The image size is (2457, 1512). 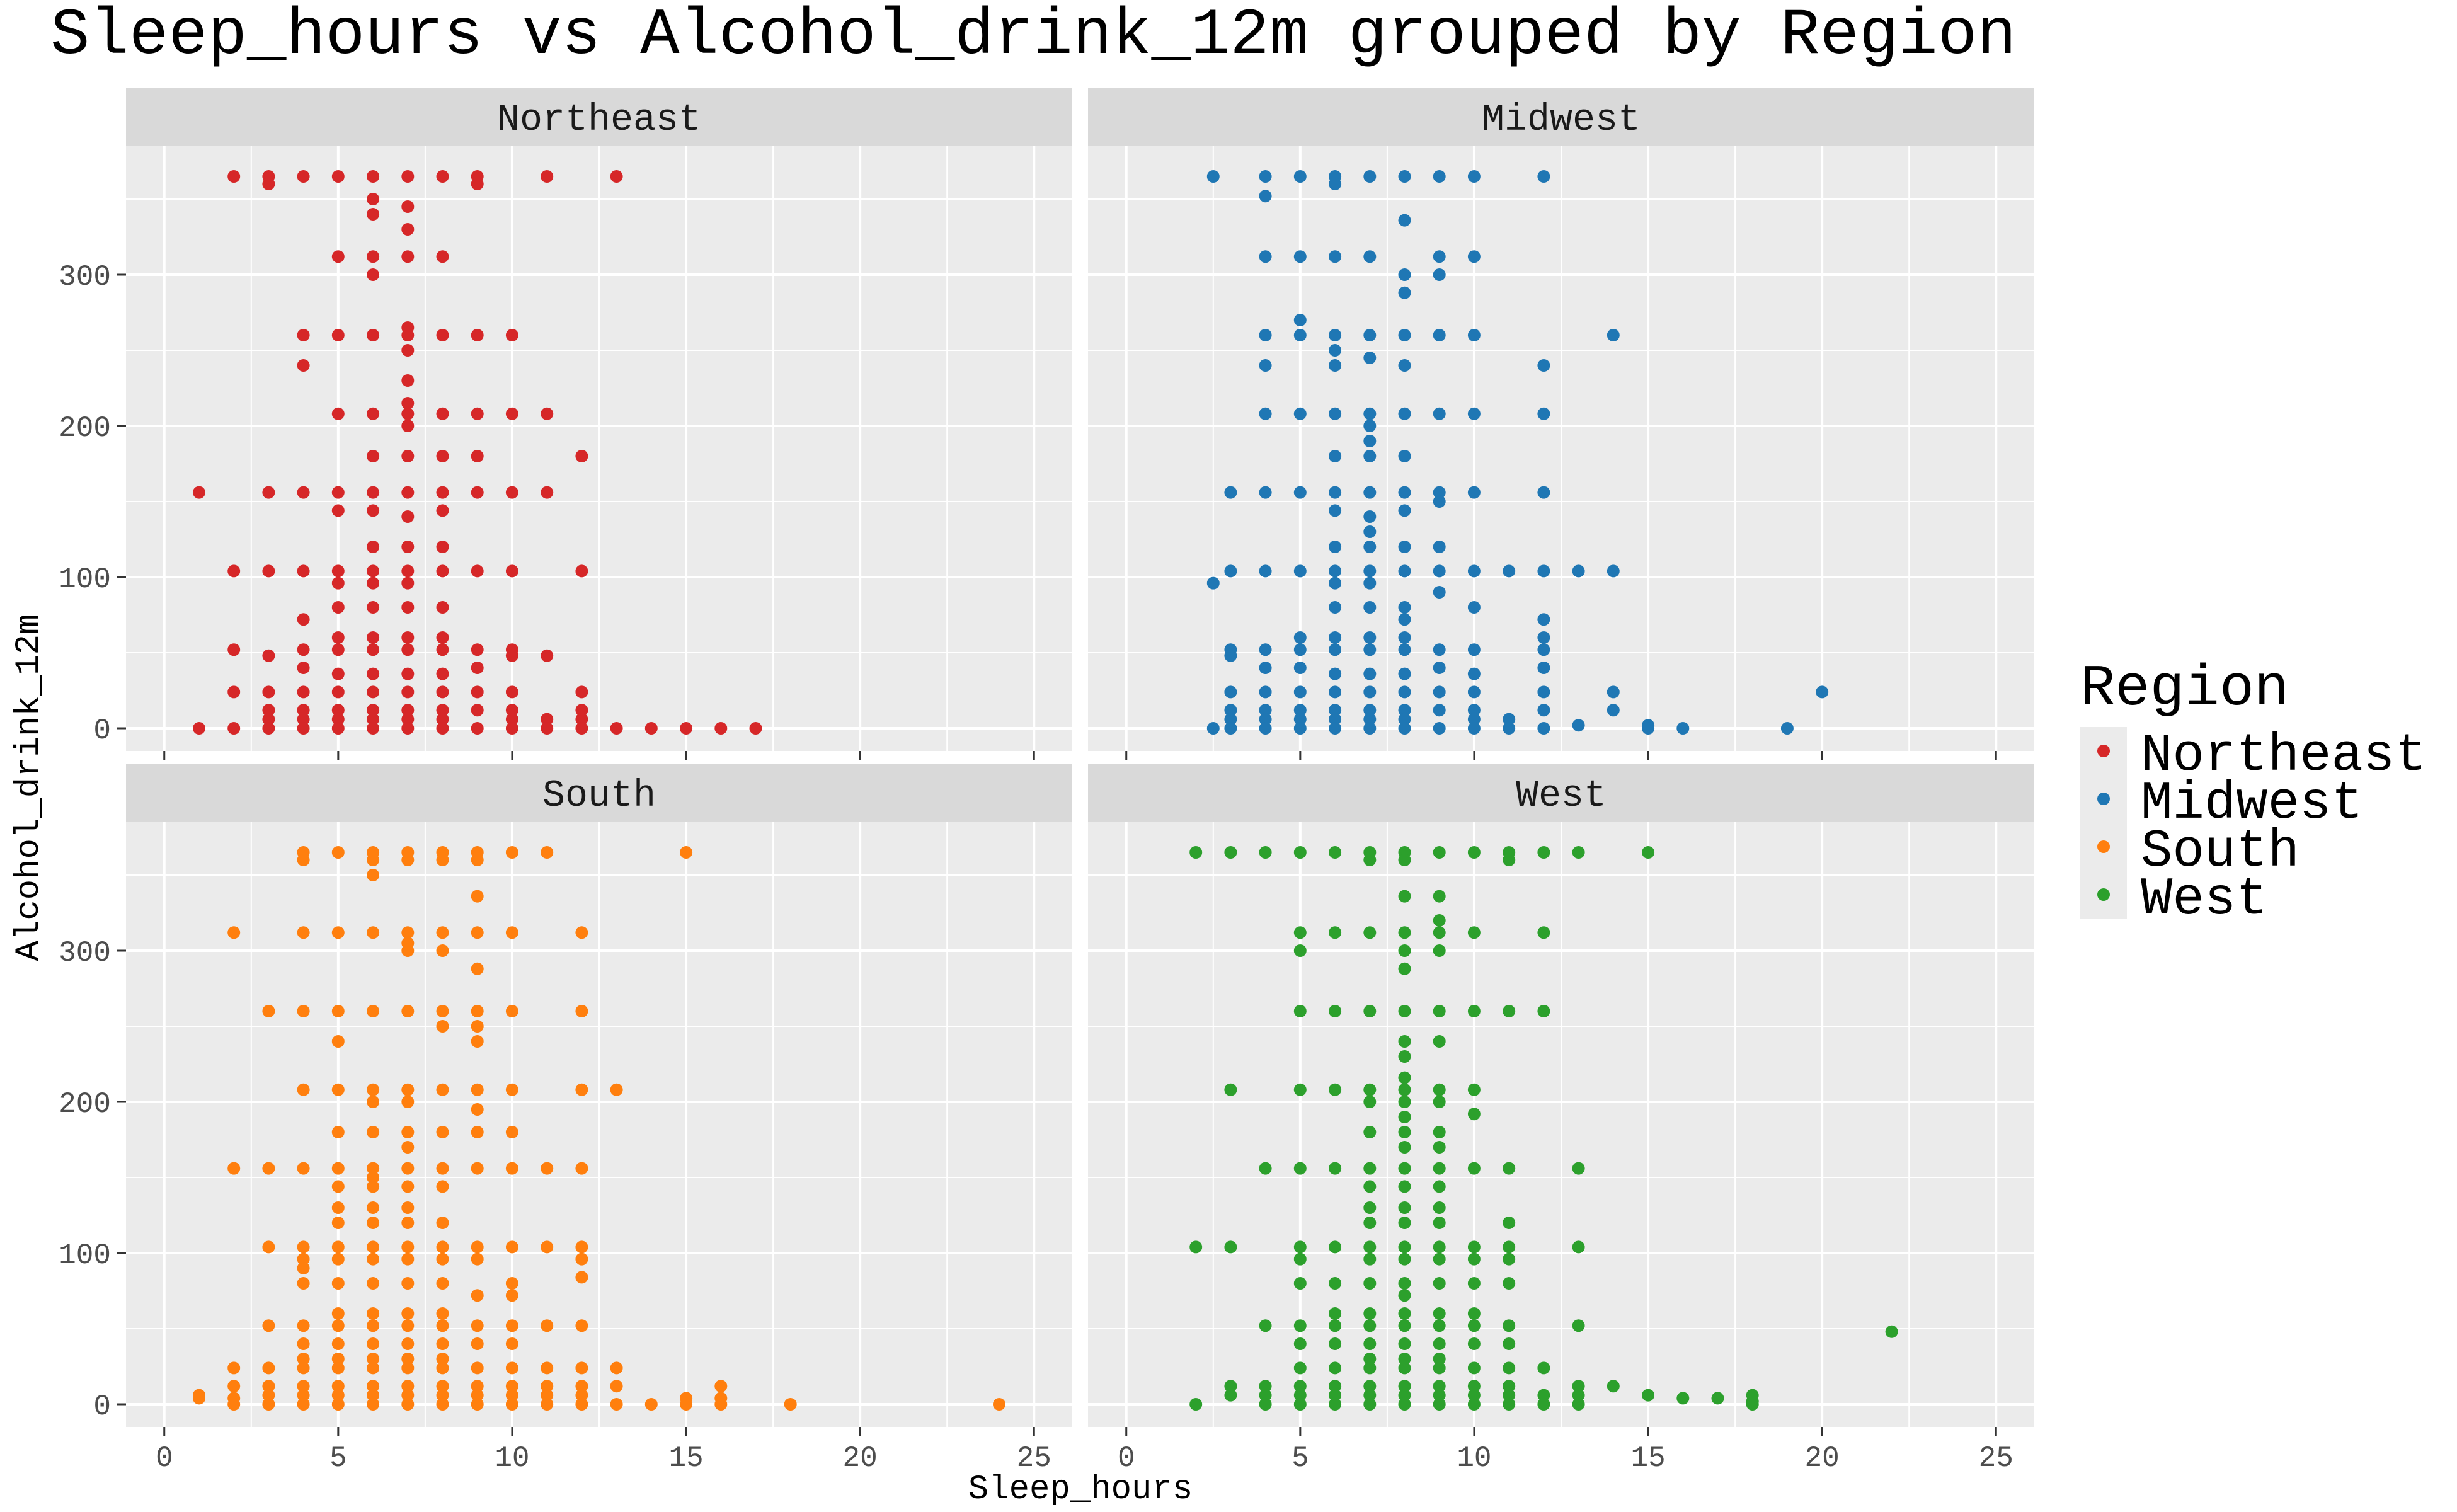 I want to click on y-tick-label: 100, so click(x=85, y=1255).